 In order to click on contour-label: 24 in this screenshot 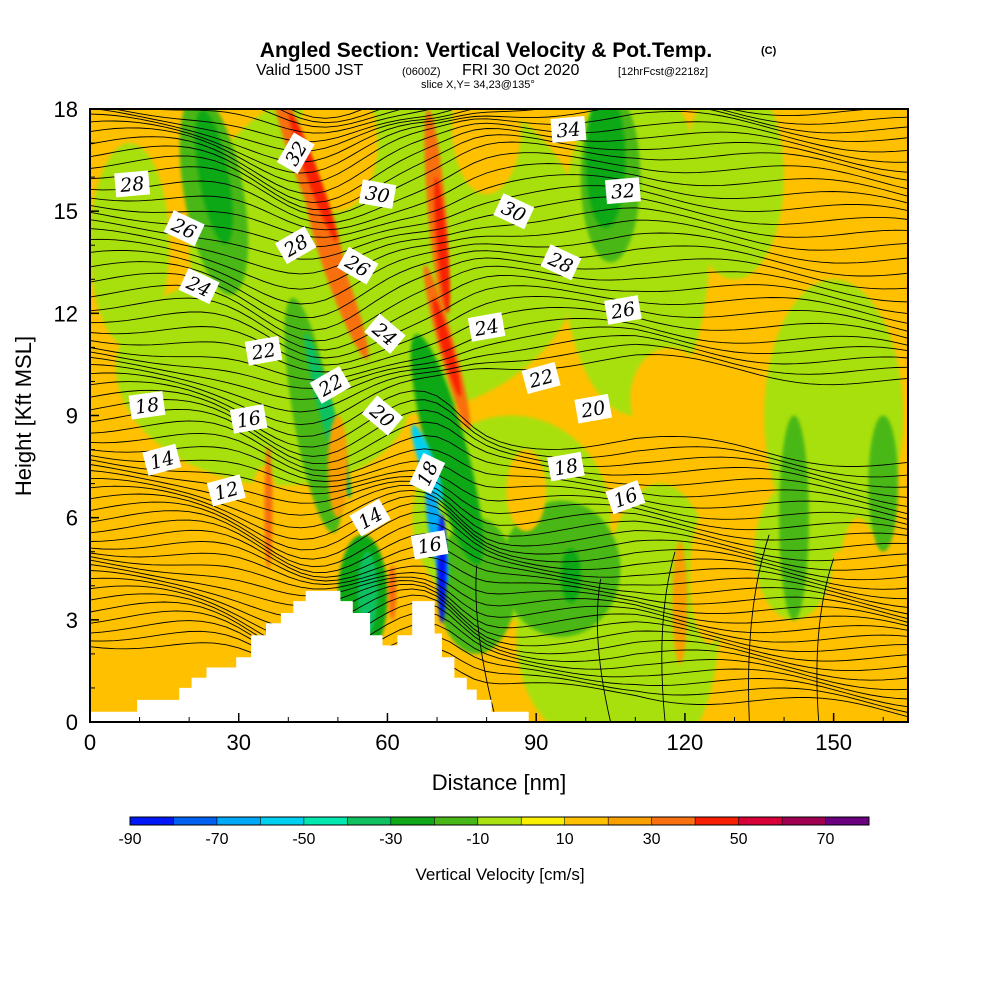, I will do `click(486, 327)`.